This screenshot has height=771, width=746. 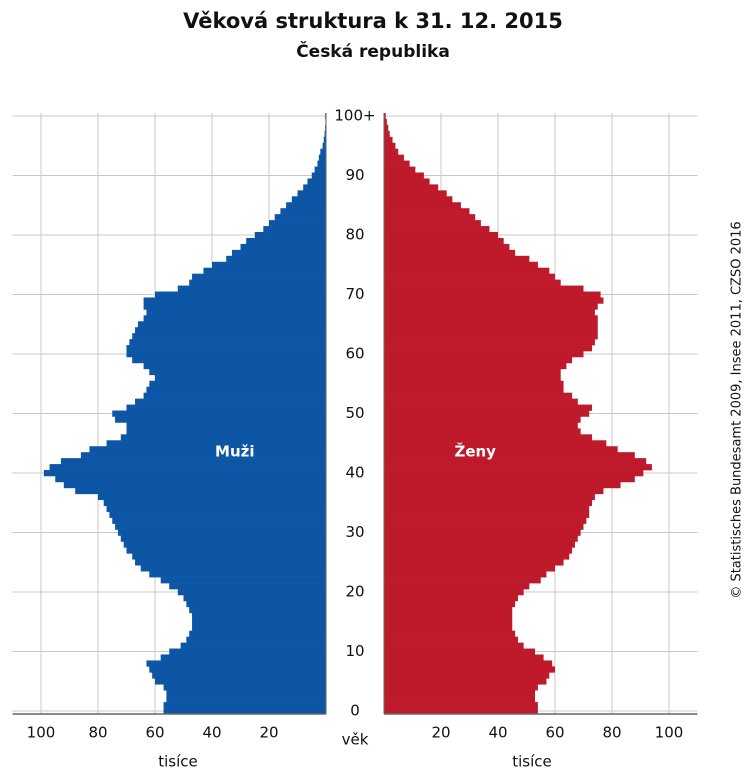 I want to click on age-axis-label: věk, so click(x=355, y=740).